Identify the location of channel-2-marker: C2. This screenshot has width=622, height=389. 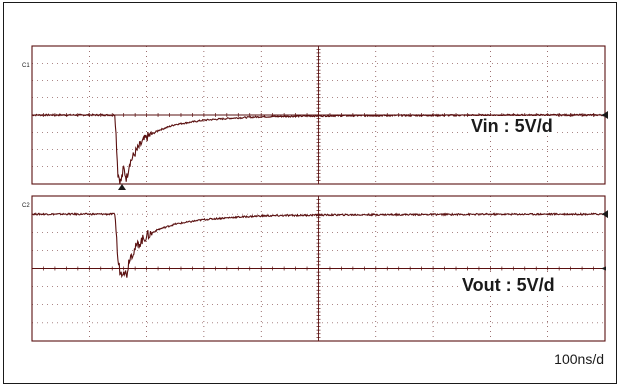
(26, 206).